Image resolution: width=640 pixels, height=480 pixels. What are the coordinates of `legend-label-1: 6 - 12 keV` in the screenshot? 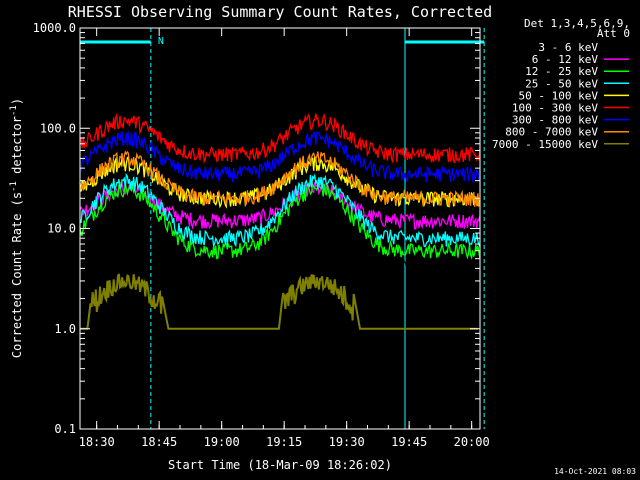 It's located at (565, 59).